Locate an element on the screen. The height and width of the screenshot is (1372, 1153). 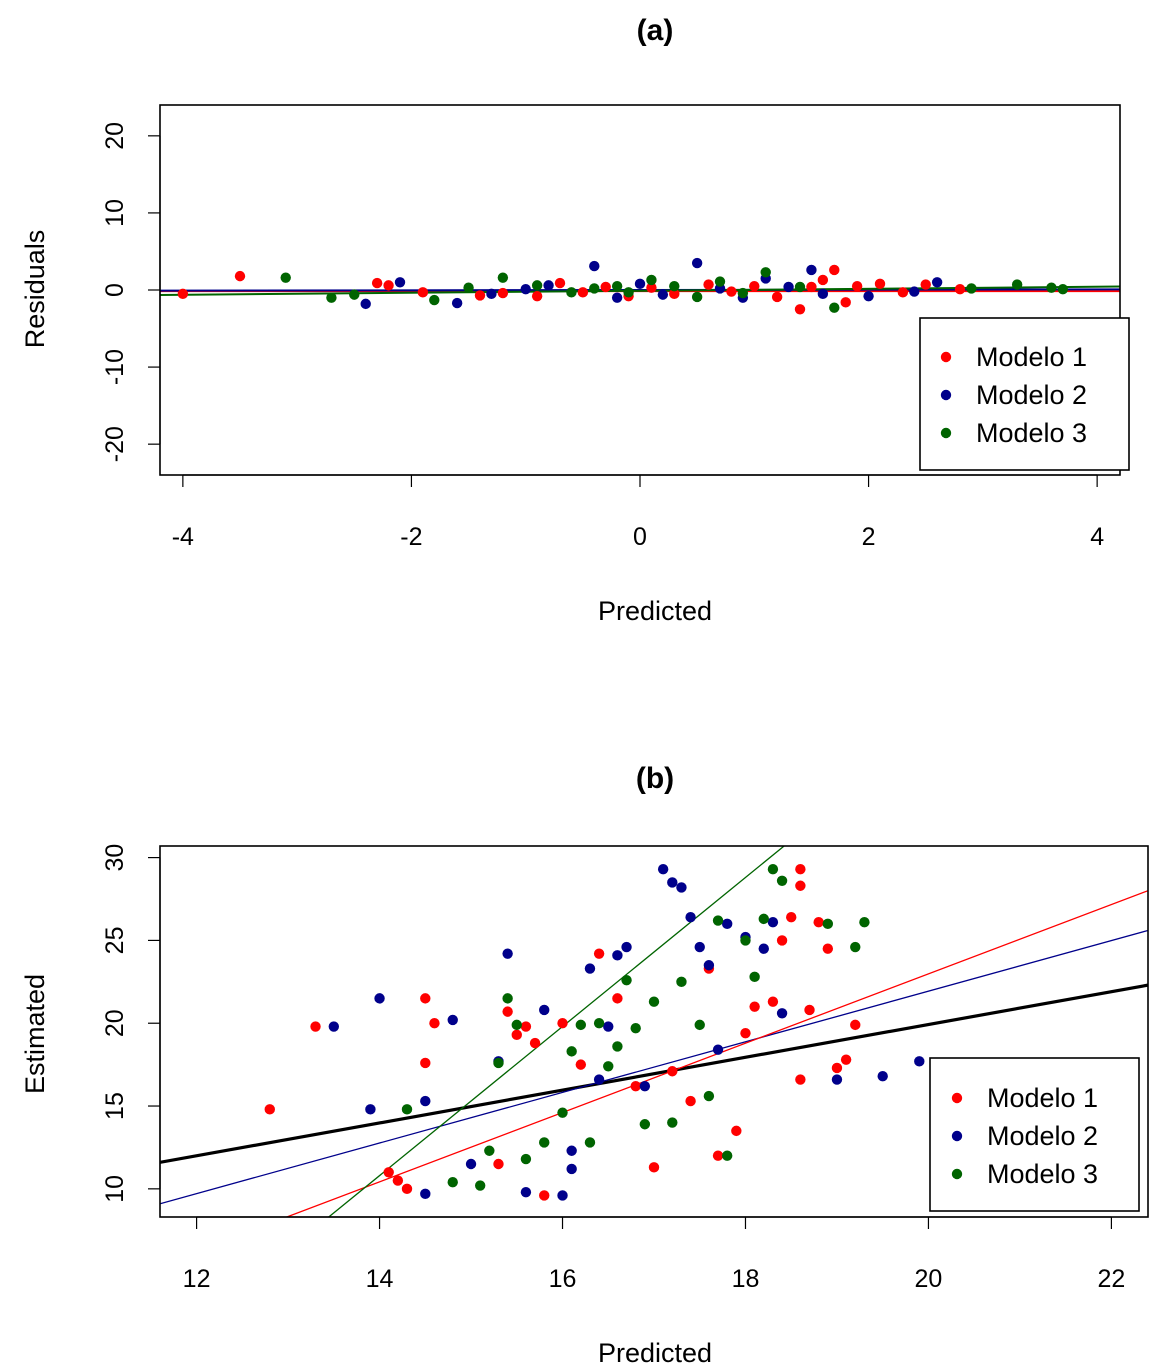
plot-clip-group is located at coordinates (640, 286).